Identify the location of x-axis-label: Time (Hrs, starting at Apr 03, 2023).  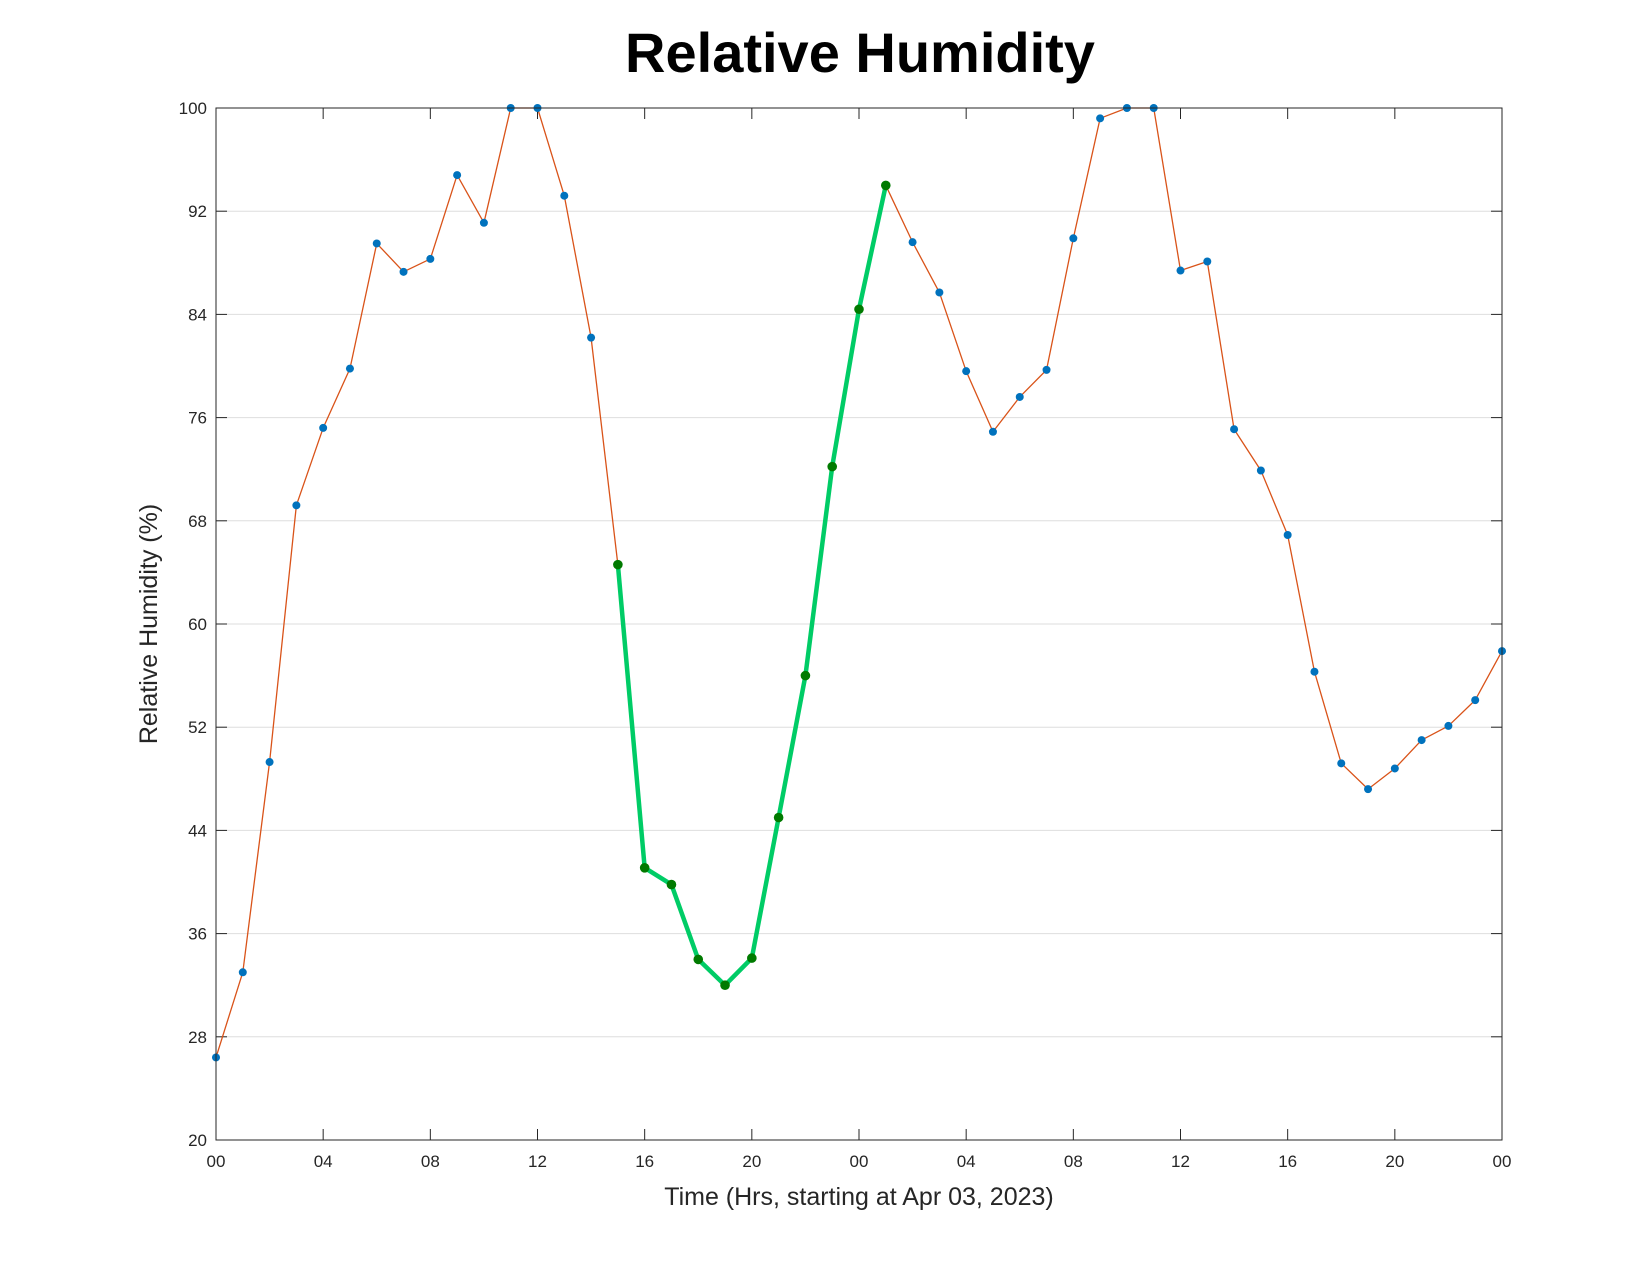
(859, 1197).